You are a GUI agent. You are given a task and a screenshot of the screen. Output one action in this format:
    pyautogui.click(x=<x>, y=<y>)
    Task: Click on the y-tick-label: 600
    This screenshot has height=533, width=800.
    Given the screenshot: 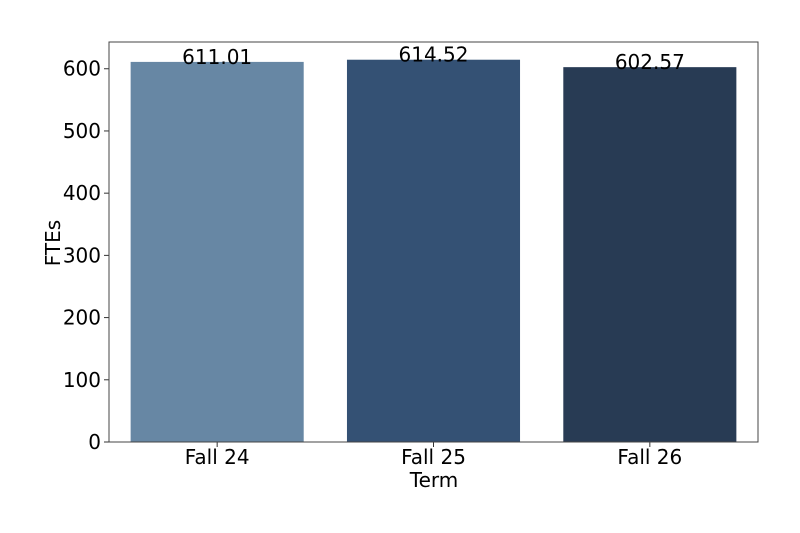 What is the action you would take?
    pyautogui.click(x=82, y=69)
    